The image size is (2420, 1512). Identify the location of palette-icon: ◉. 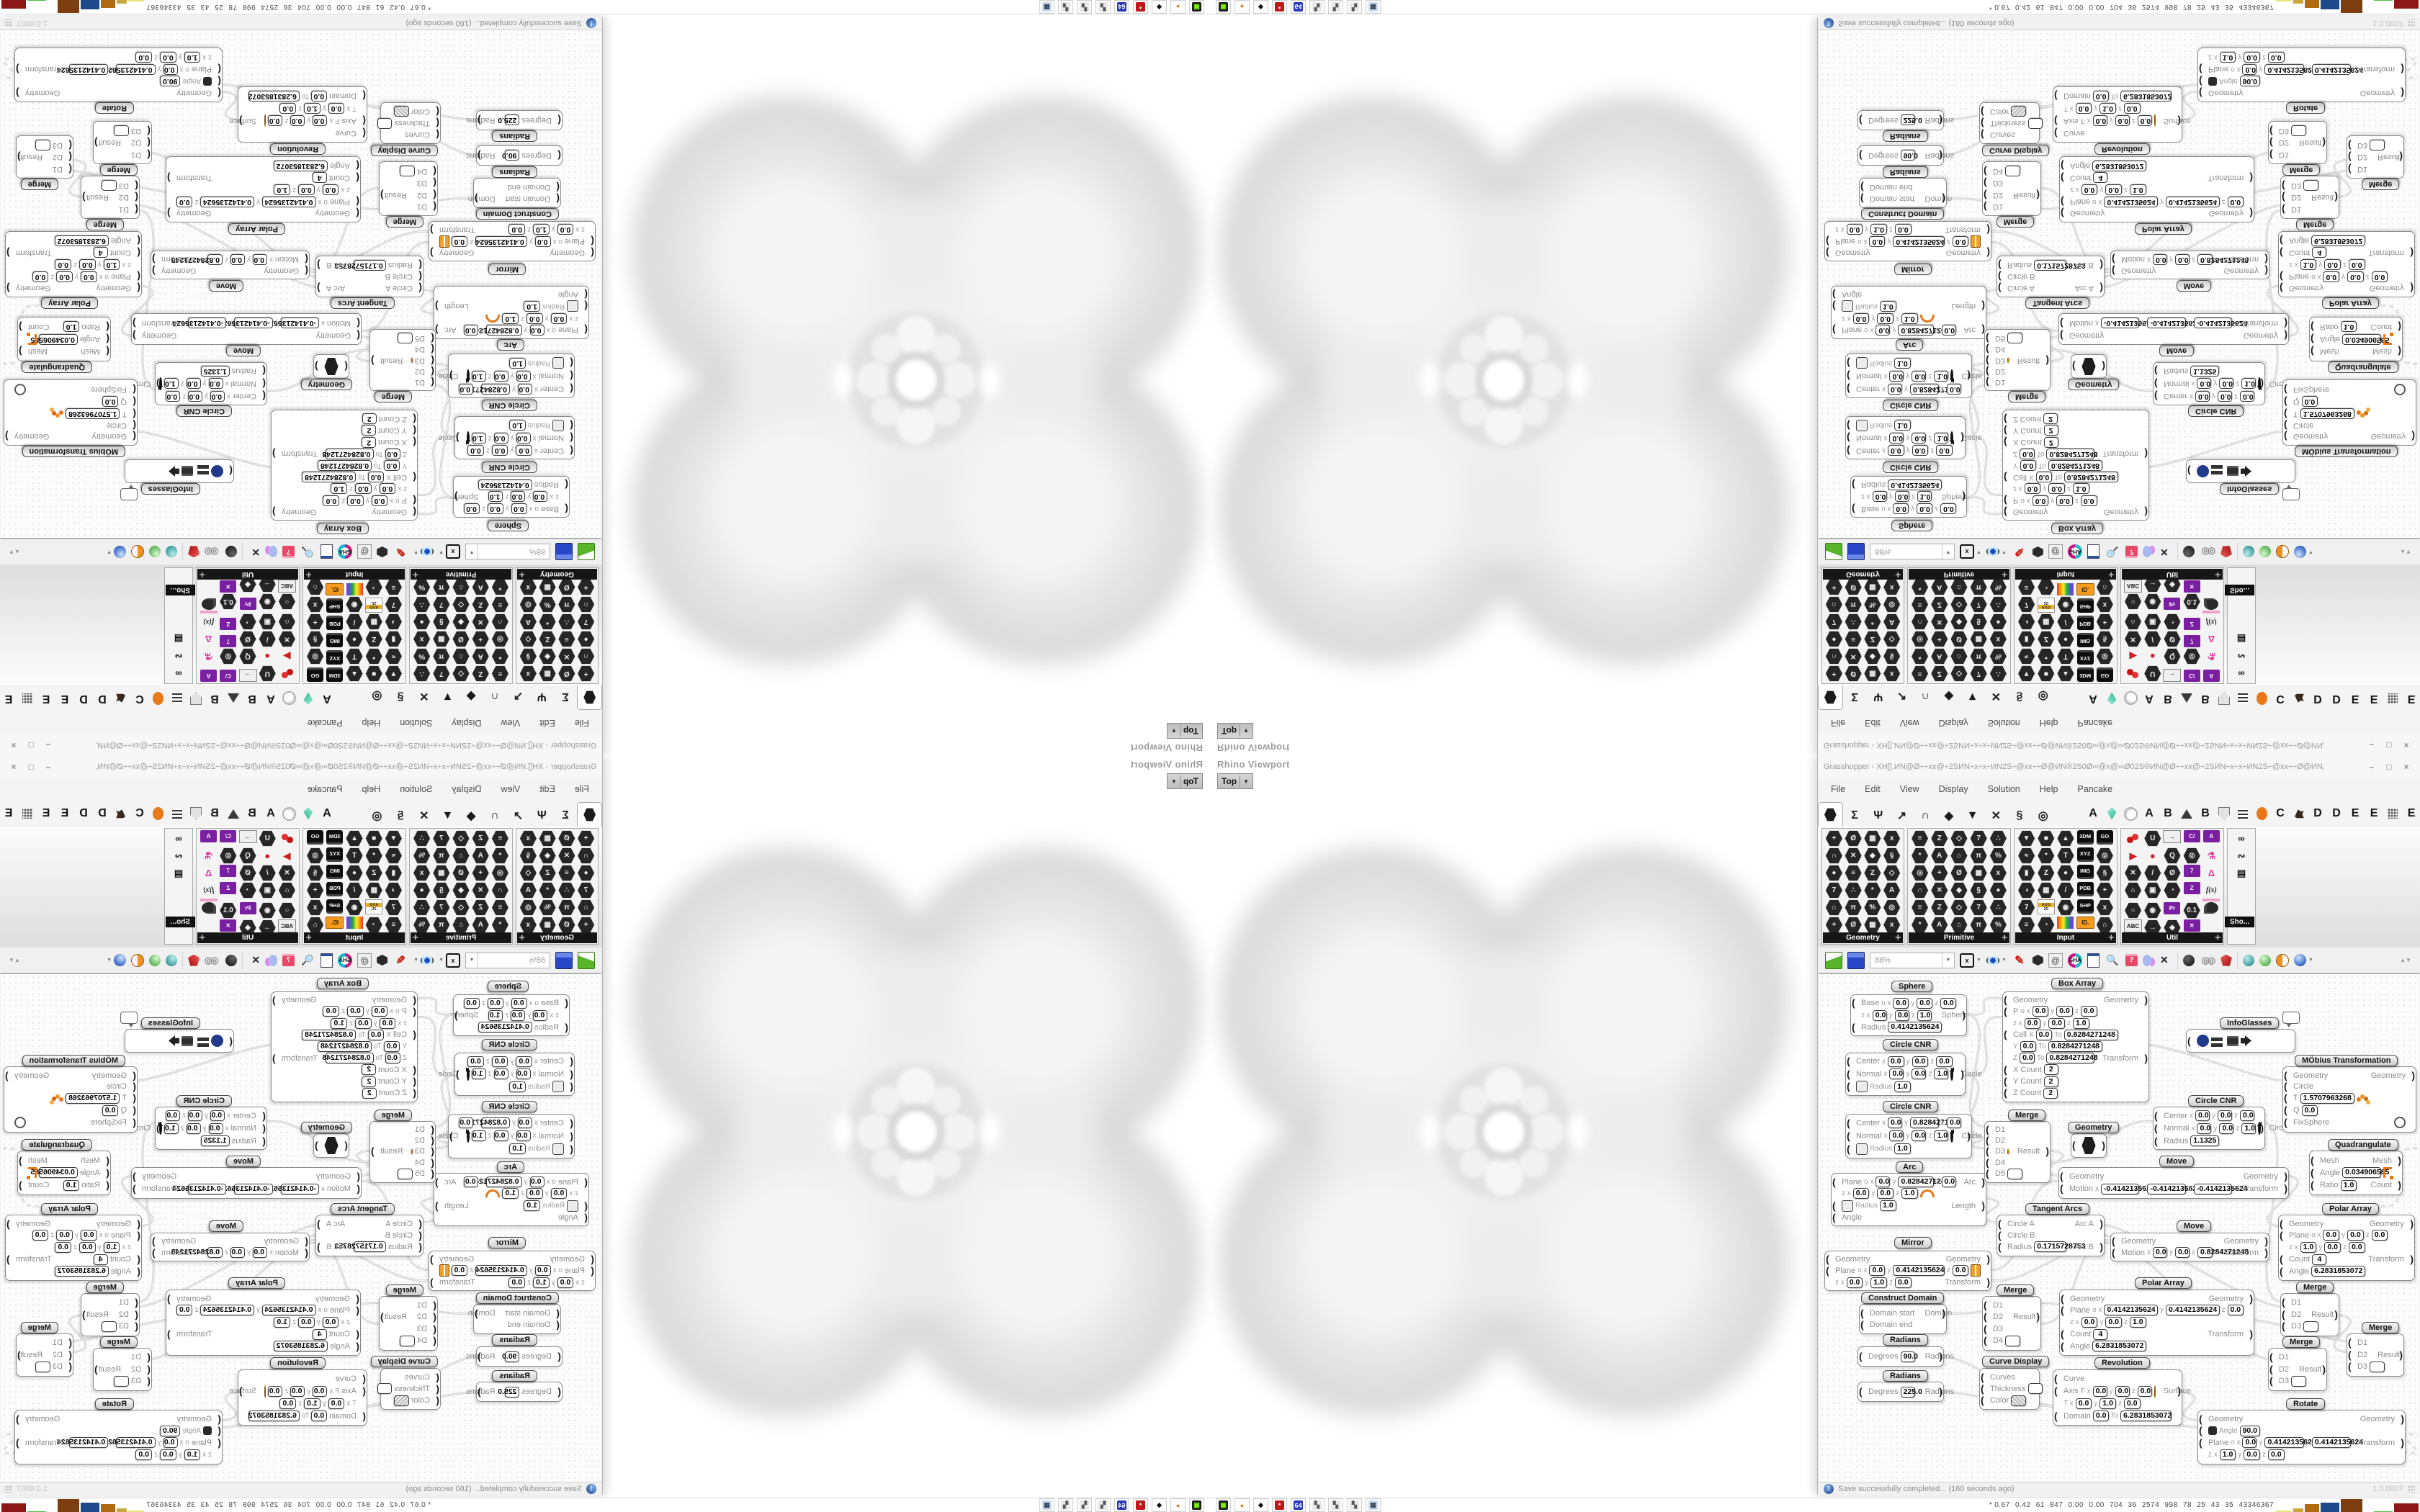
(354, 604).